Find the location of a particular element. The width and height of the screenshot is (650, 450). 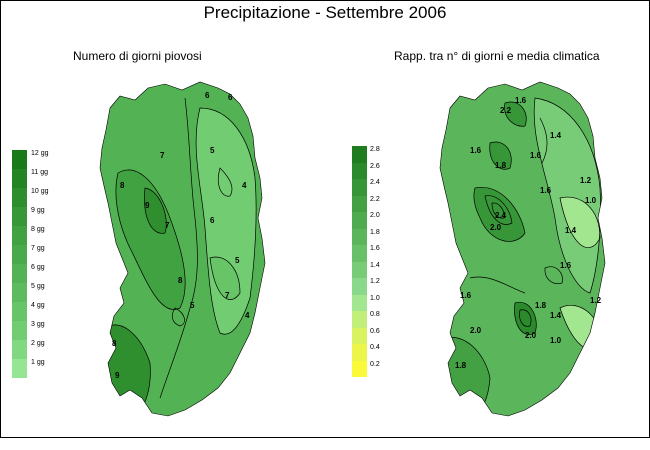

legend-days-label: 12 gg is located at coordinates (40, 153).